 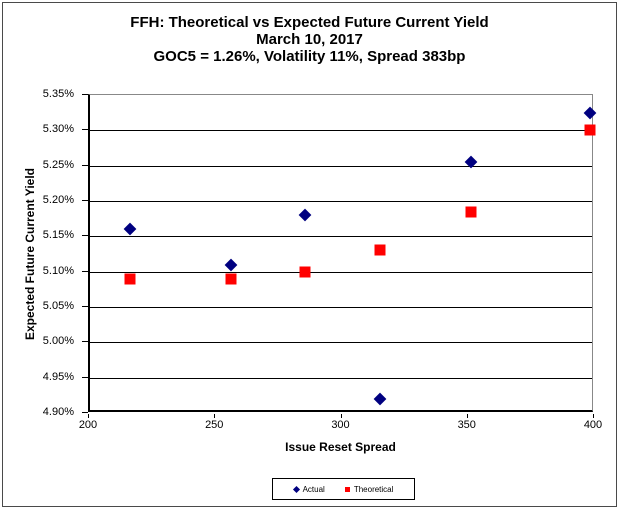 I want to click on y-tick-label: 5.10%, so click(x=58, y=270).